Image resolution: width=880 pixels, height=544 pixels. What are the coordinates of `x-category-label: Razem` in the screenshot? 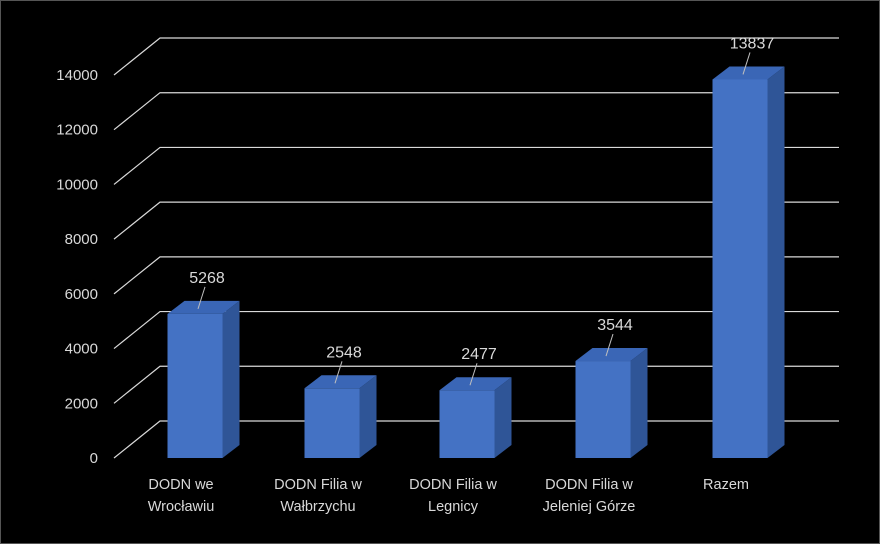 It's located at (726, 485).